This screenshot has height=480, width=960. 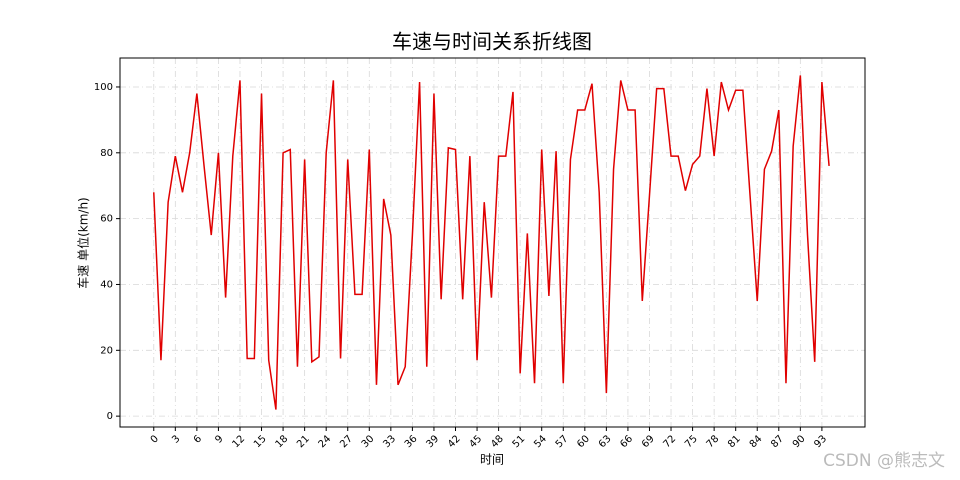 What do you see at coordinates (476, 441) in the screenshot?
I see `x-tick-label: 45` at bounding box center [476, 441].